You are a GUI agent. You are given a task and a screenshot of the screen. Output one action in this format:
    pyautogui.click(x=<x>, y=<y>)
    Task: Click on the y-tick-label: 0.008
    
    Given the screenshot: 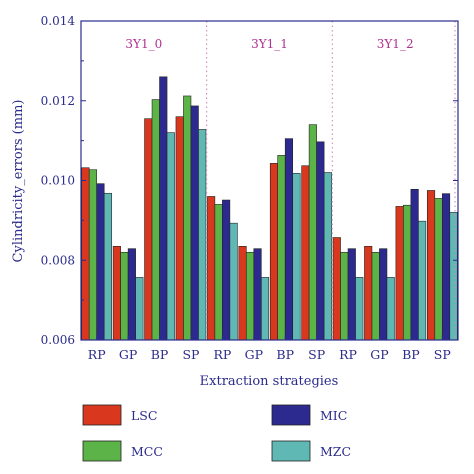 What is the action you would take?
    pyautogui.click(x=58, y=260)
    